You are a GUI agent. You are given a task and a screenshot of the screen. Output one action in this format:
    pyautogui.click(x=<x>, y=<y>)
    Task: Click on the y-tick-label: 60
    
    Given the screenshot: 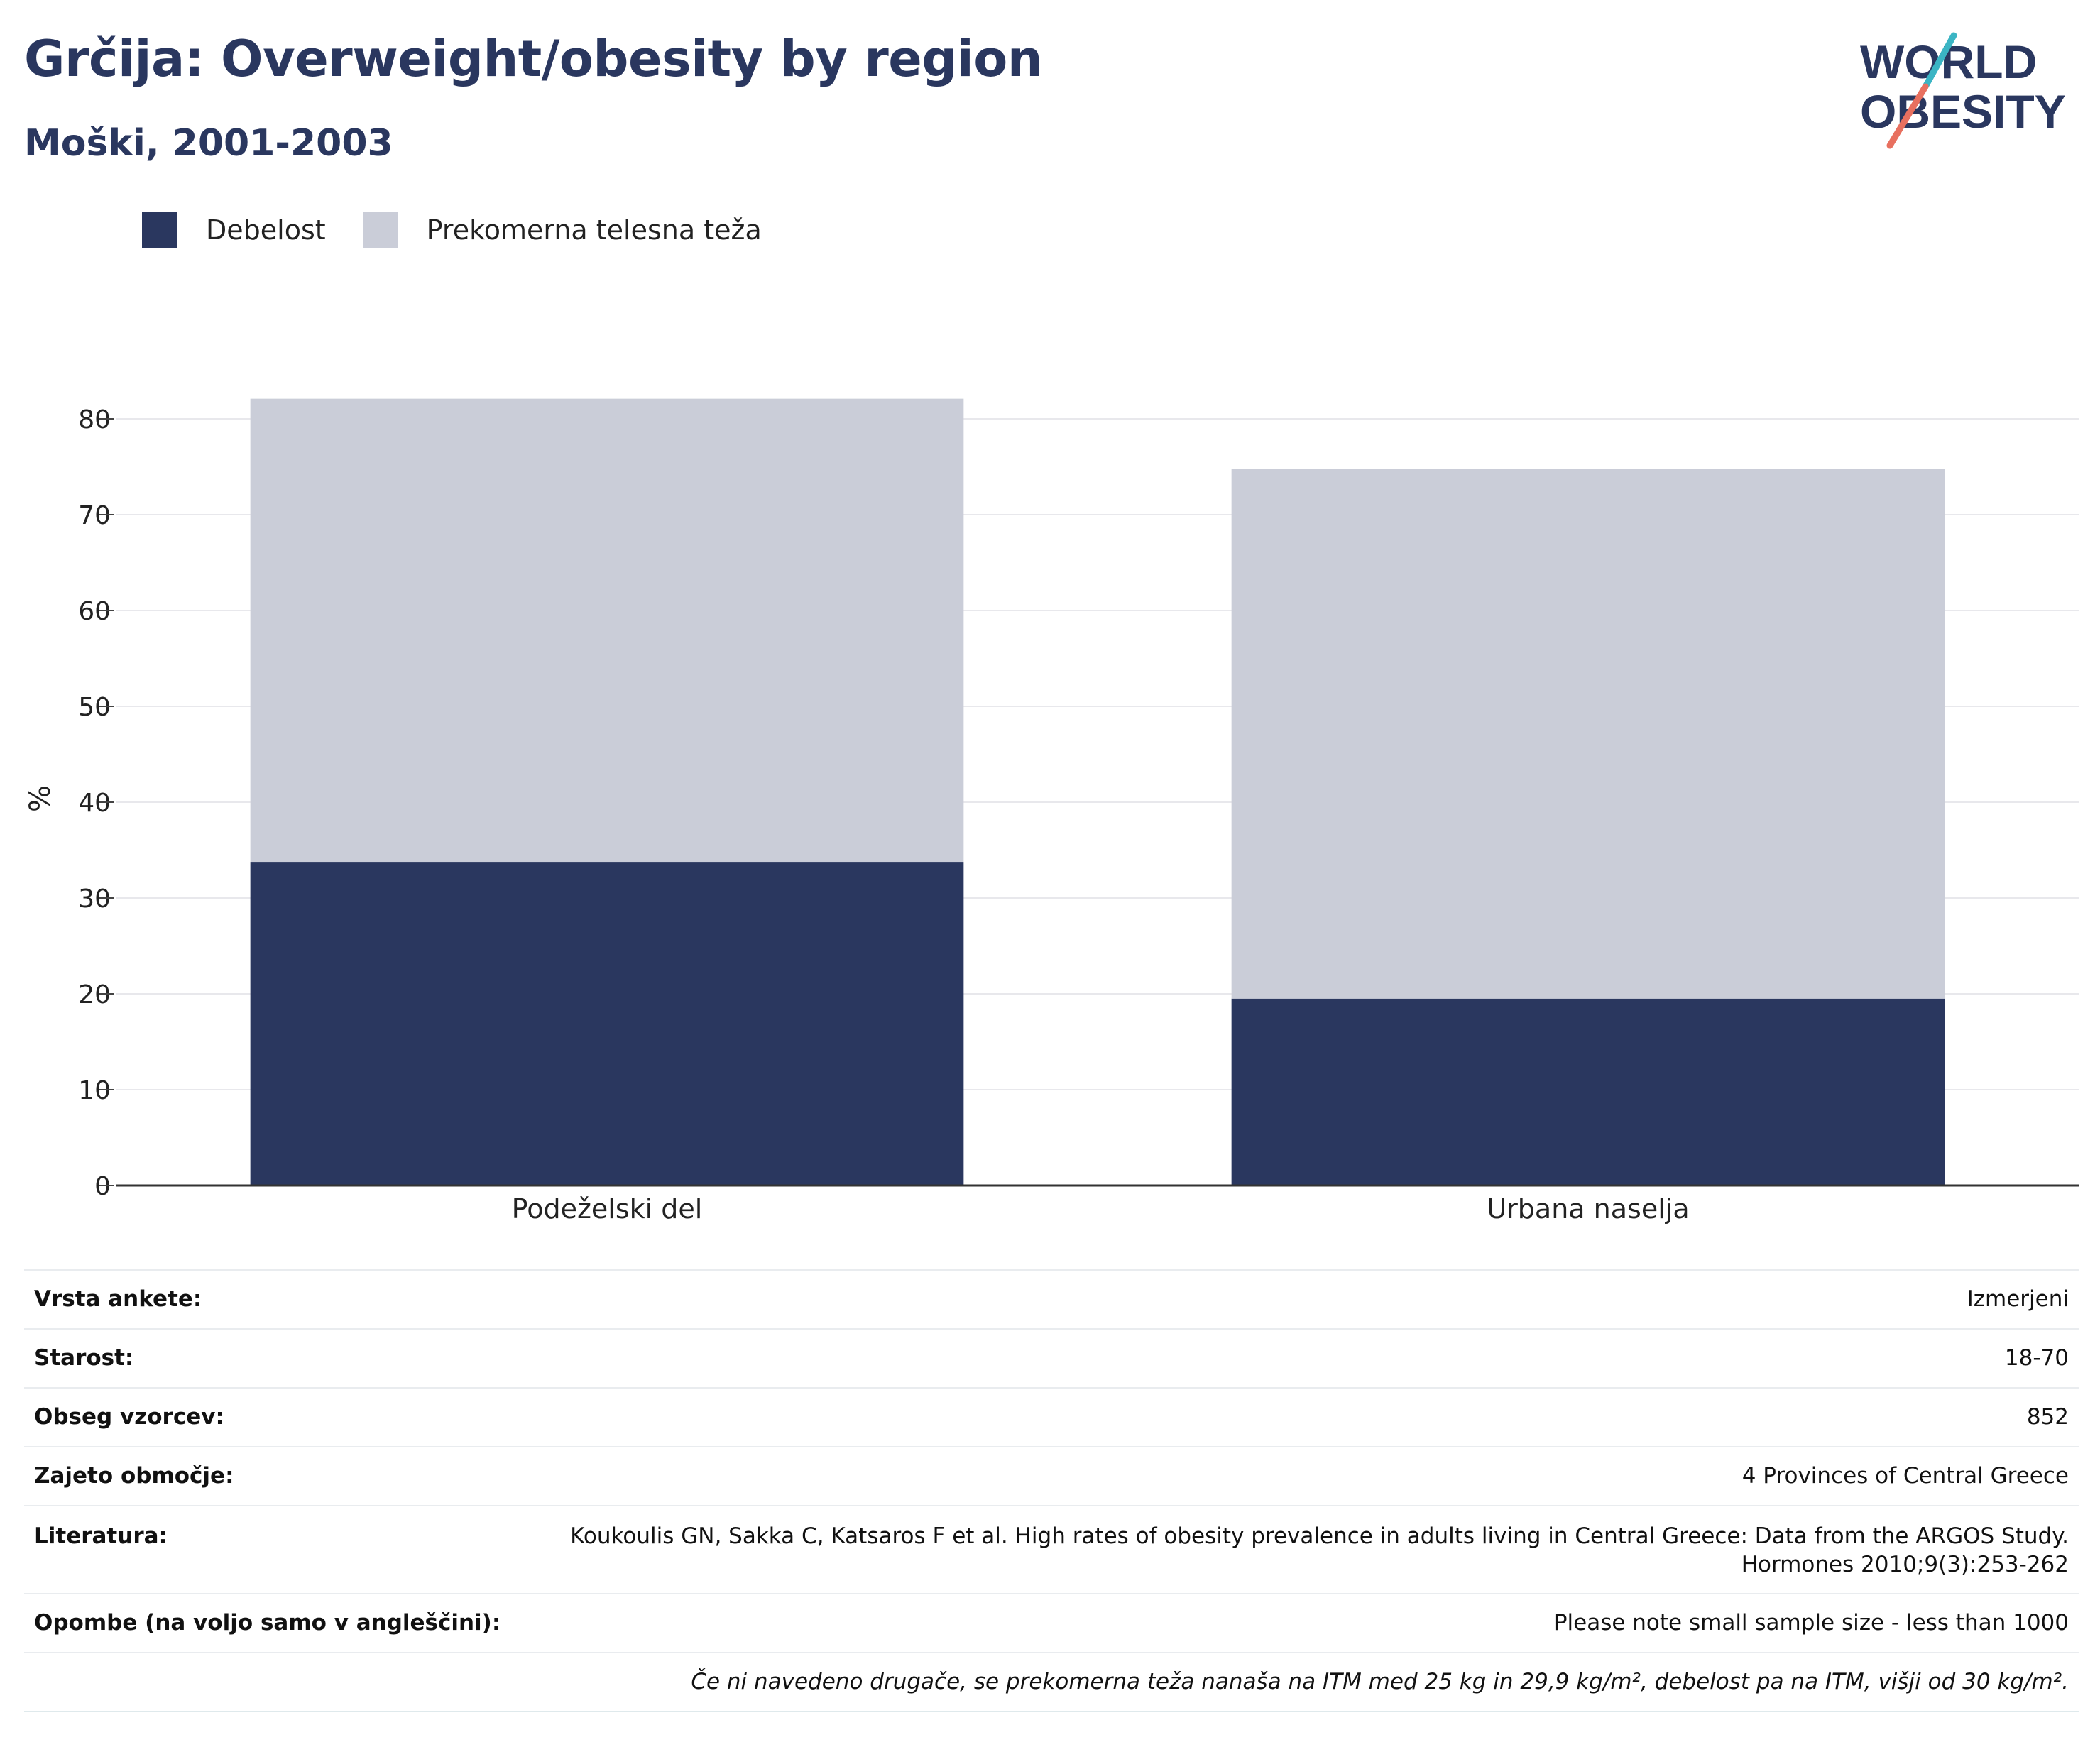 What is the action you would take?
    pyautogui.click(x=94, y=611)
    